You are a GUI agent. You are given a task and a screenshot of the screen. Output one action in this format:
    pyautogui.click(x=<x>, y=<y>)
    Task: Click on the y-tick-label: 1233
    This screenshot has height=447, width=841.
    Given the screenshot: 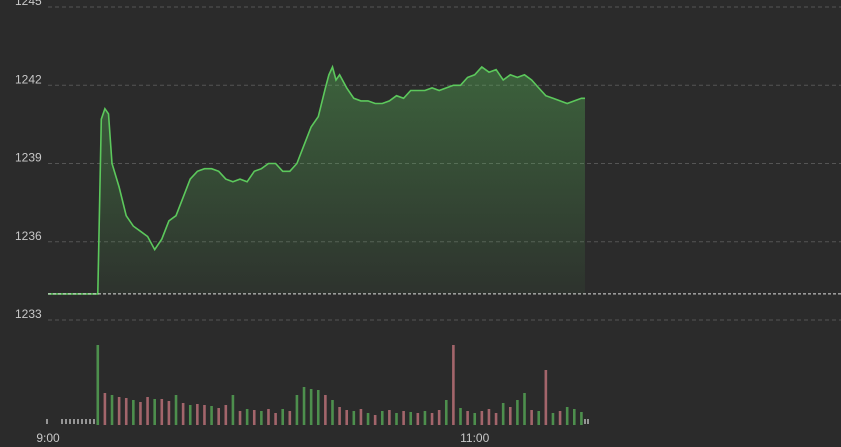 What is the action you would take?
    pyautogui.click(x=28, y=314)
    